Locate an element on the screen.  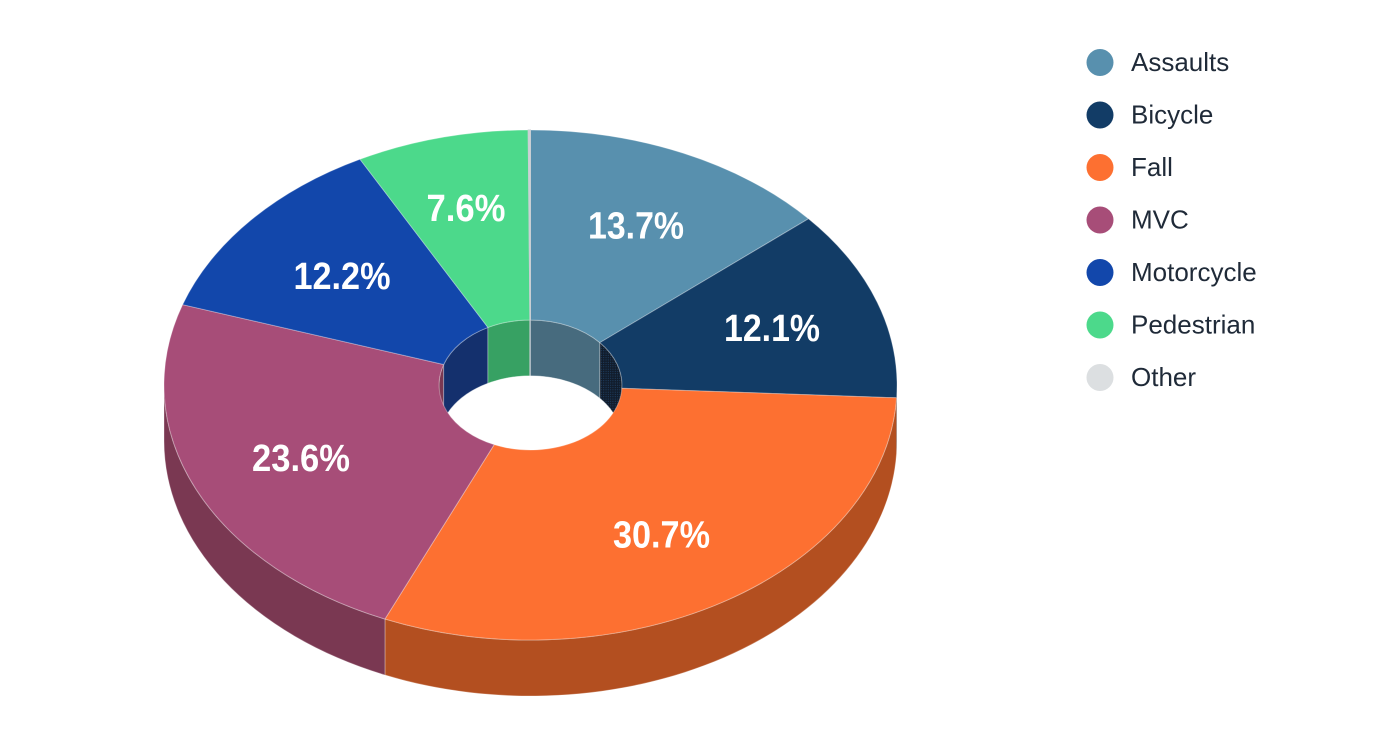
svg-text: Pedestrian is located at coordinates (1193, 325).